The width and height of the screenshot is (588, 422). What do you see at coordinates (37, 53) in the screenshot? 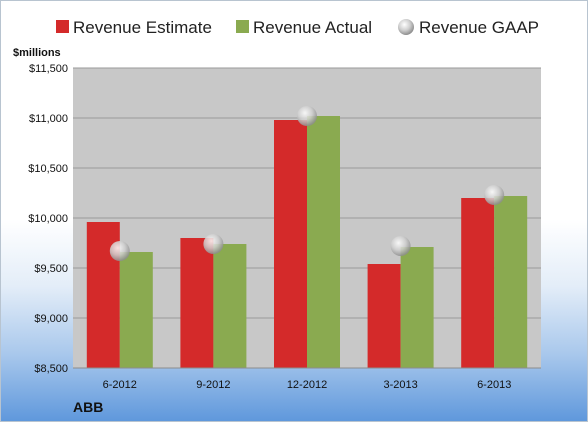
I see `y-axis-unit-label: $millions` at bounding box center [37, 53].